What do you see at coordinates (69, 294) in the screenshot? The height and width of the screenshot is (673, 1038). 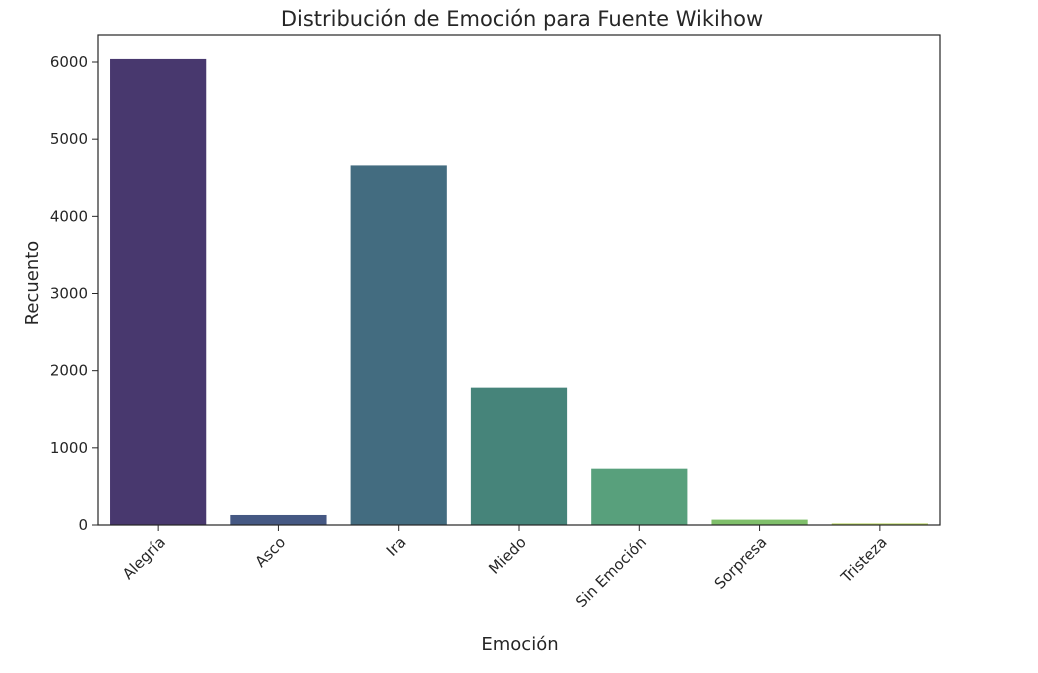 I see `y-tick-label: 3000` at bounding box center [69, 294].